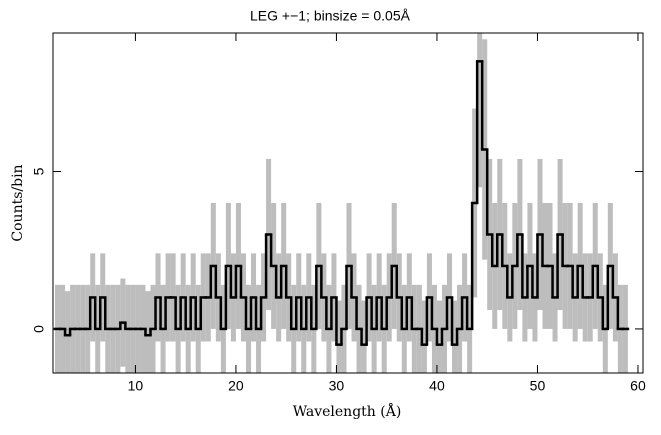 The height and width of the screenshot is (435, 661). What do you see at coordinates (437, 386) in the screenshot?
I see `x-tick-label: 40` at bounding box center [437, 386].